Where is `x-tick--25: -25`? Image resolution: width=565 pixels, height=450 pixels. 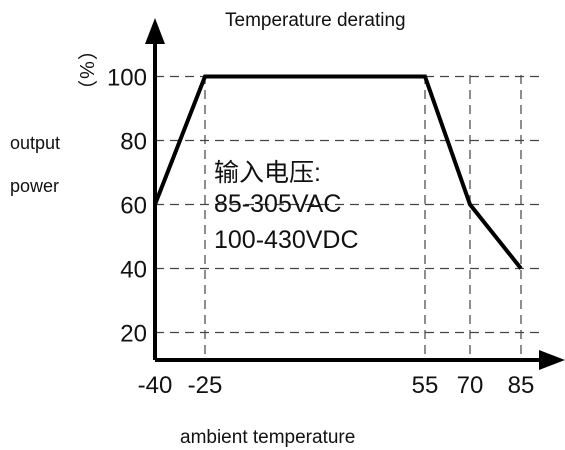 x-tick--25: -25 is located at coordinates (205, 385).